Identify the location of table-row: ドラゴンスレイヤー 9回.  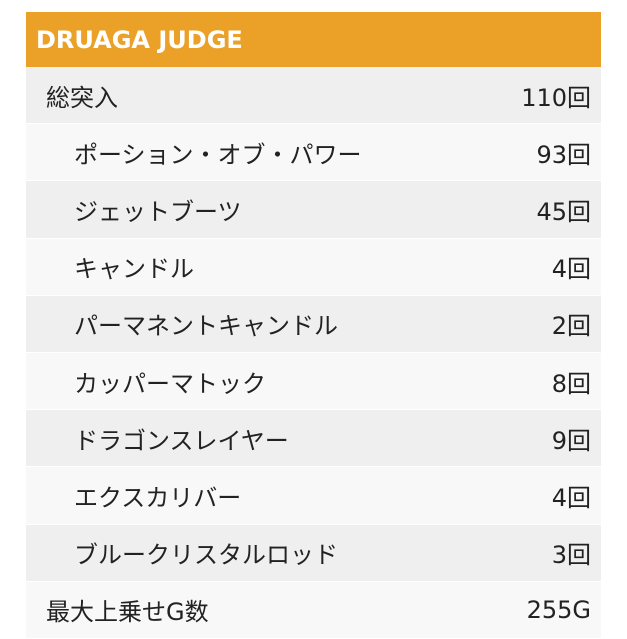
(313, 439).